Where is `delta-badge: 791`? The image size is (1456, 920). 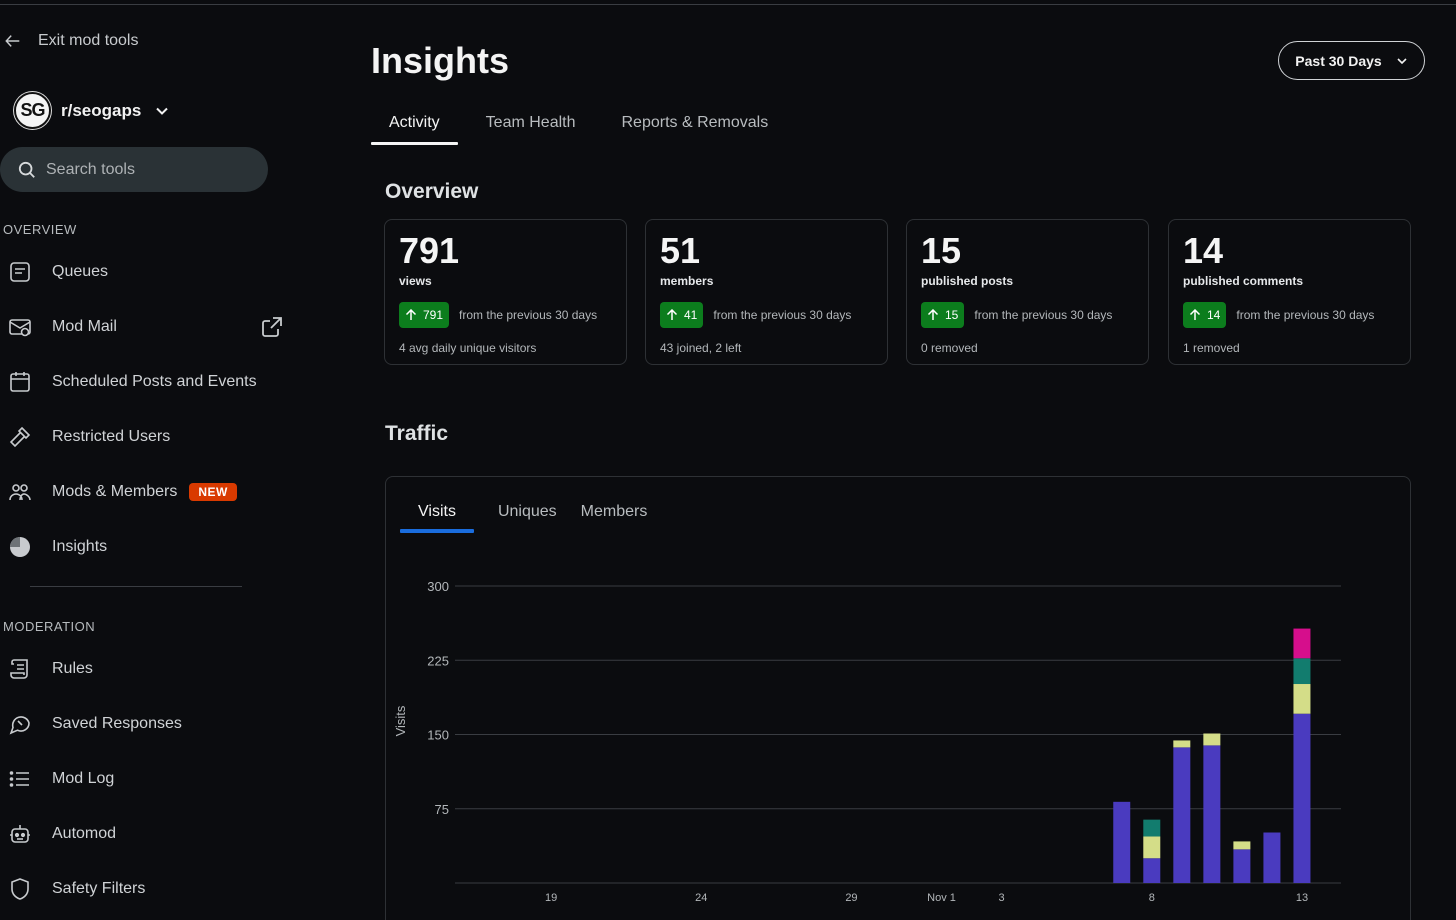 delta-badge: 791 is located at coordinates (424, 315).